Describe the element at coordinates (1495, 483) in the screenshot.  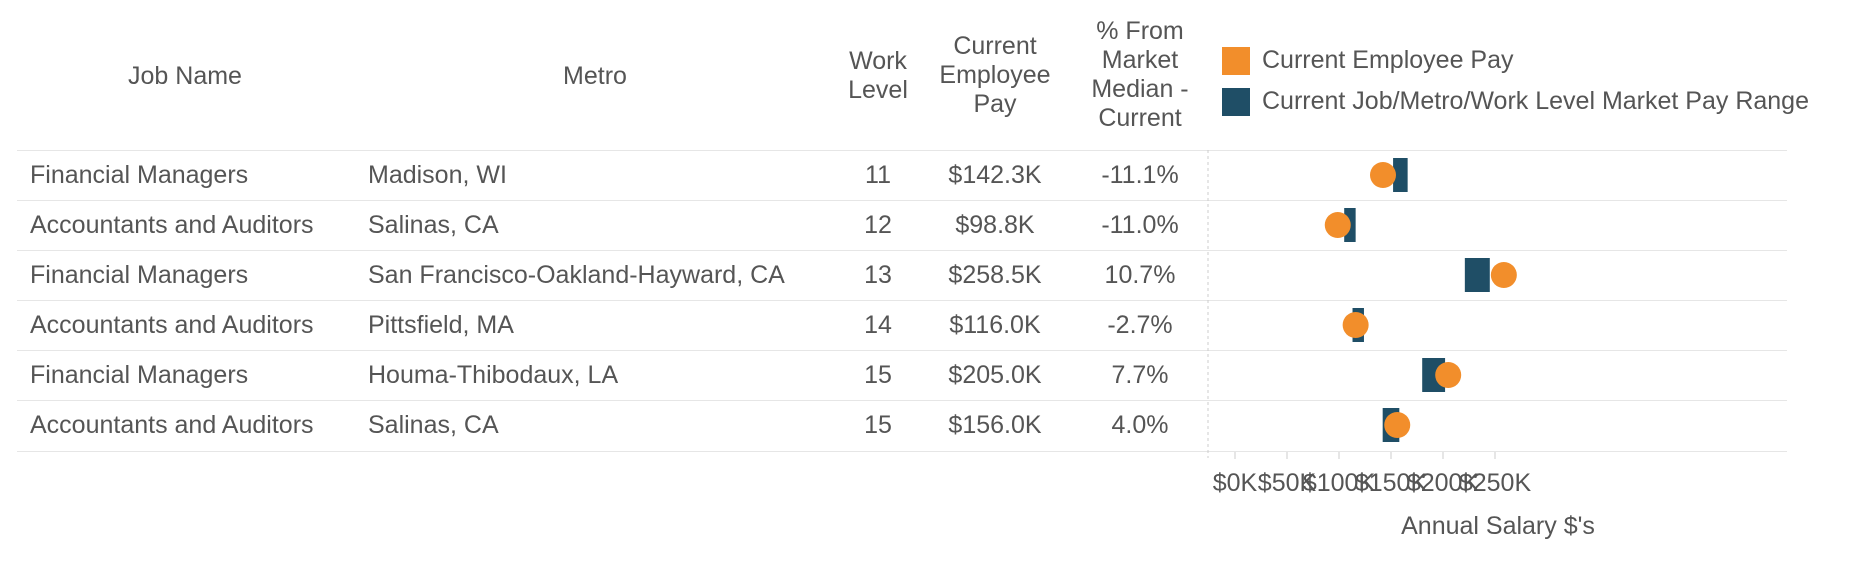
I see `x-tick-label: $250K` at that location.